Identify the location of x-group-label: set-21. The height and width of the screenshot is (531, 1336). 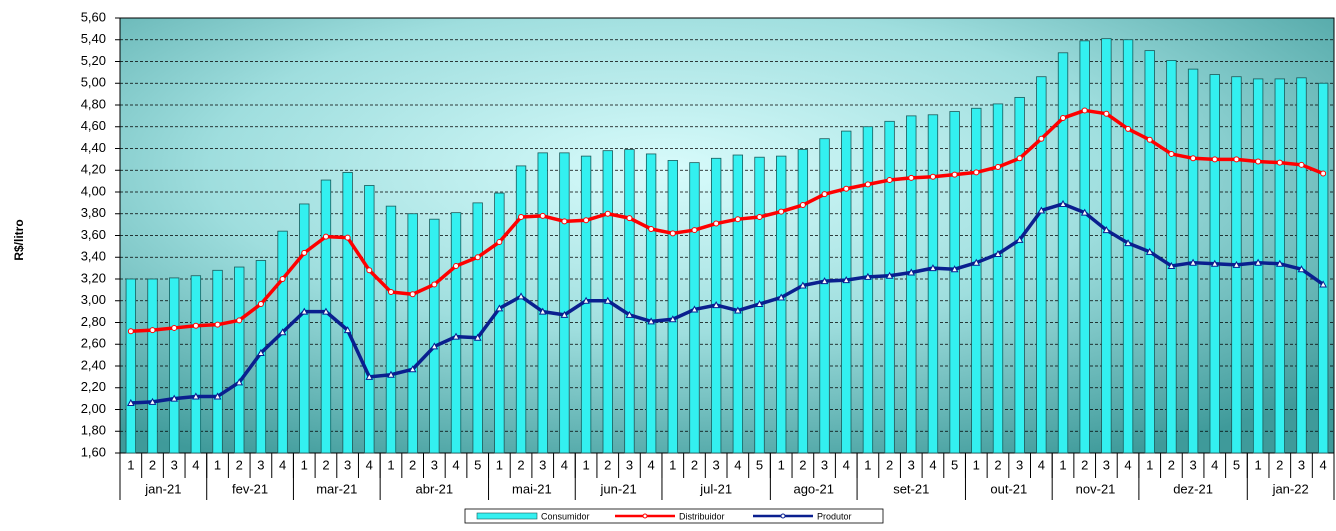
(911, 488).